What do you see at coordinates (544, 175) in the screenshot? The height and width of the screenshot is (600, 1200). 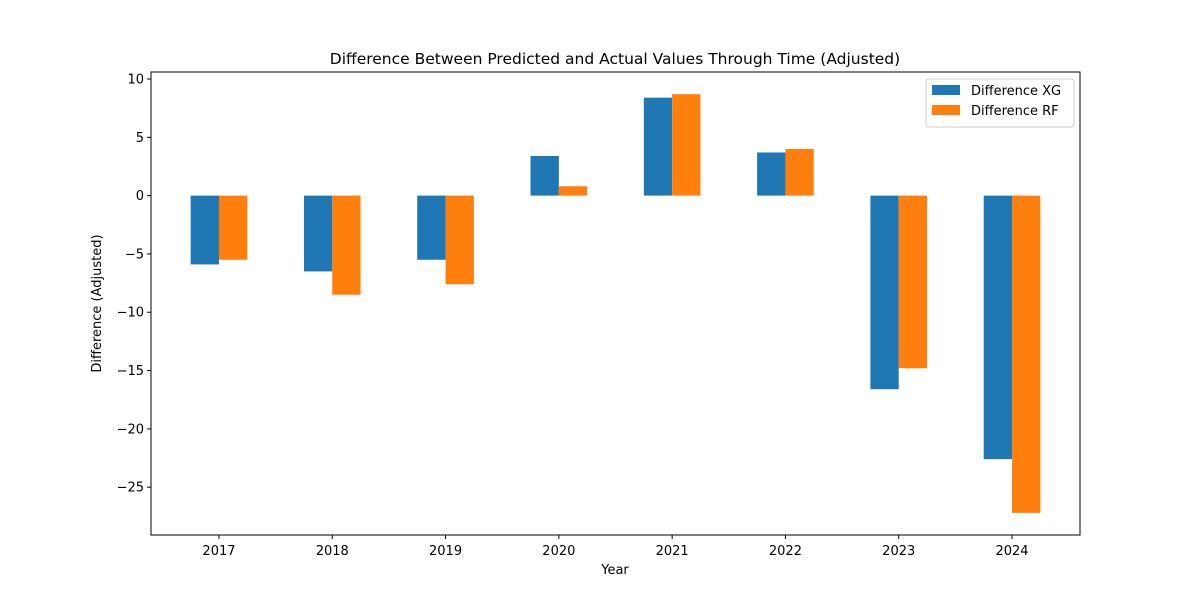 I see `bar-xg-2020` at bounding box center [544, 175].